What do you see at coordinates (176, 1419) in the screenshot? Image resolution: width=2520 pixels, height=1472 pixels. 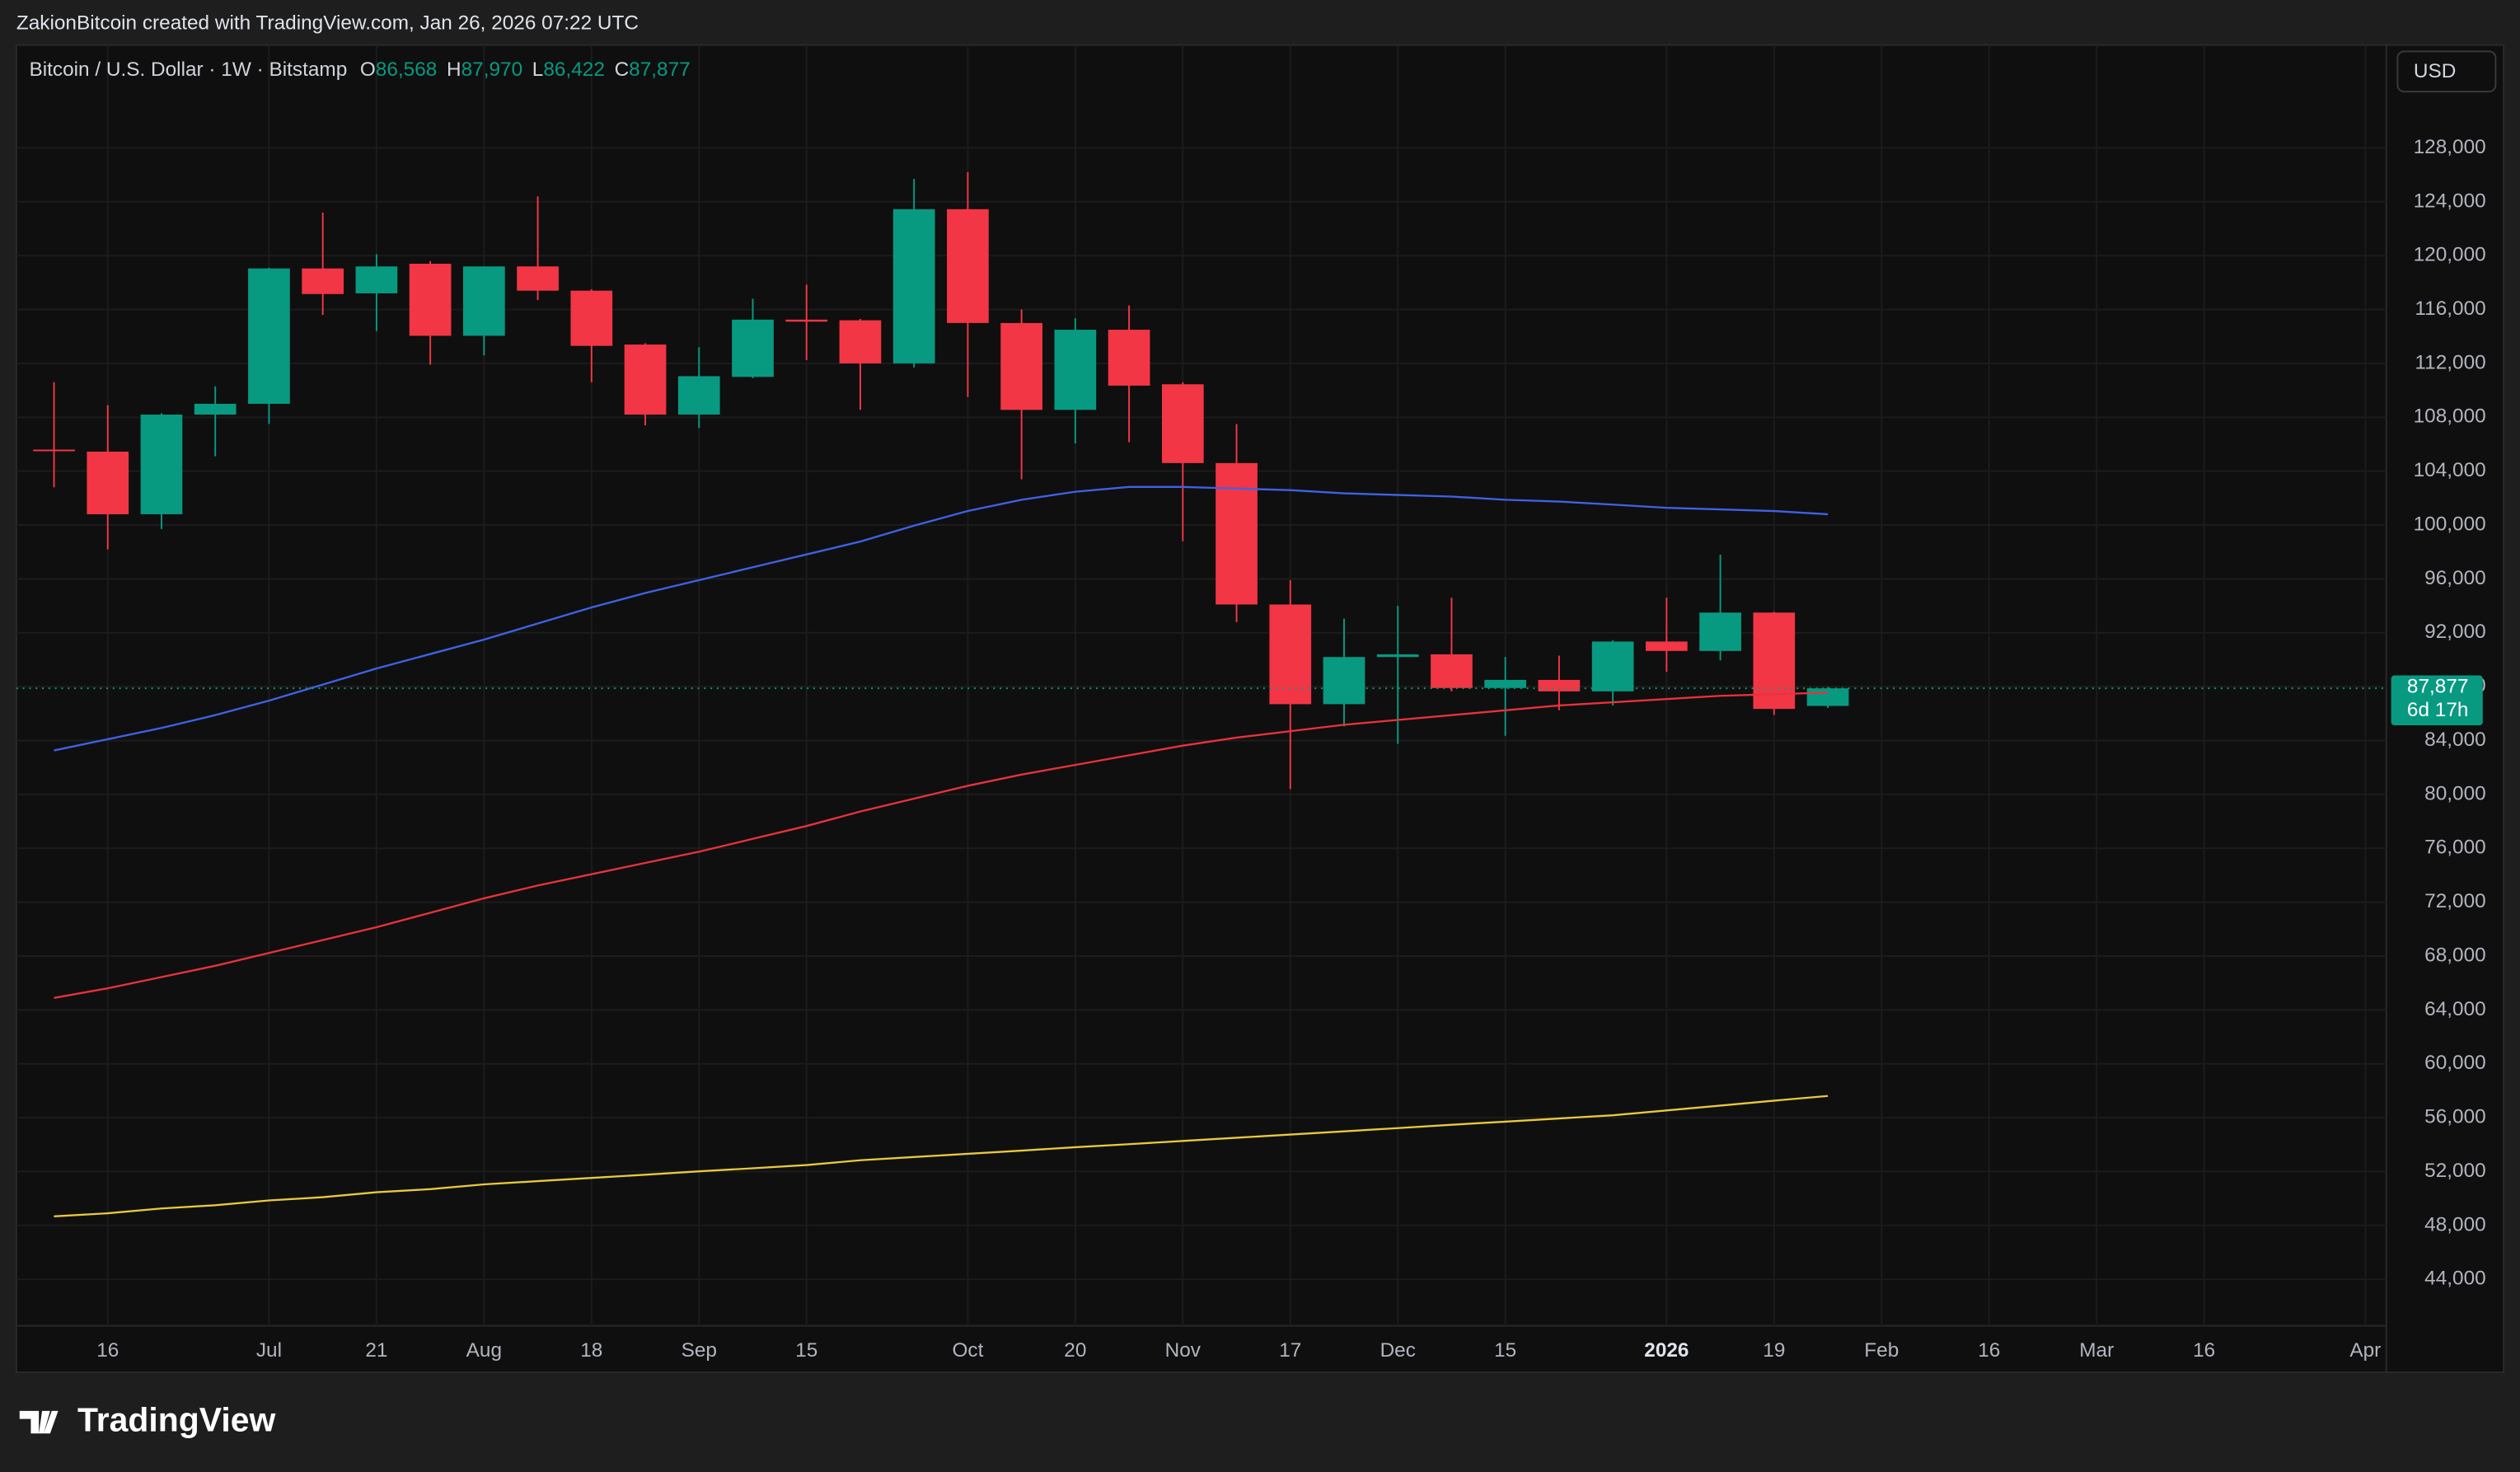 I see `brand-name: TradingView` at bounding box center [176, 1419].